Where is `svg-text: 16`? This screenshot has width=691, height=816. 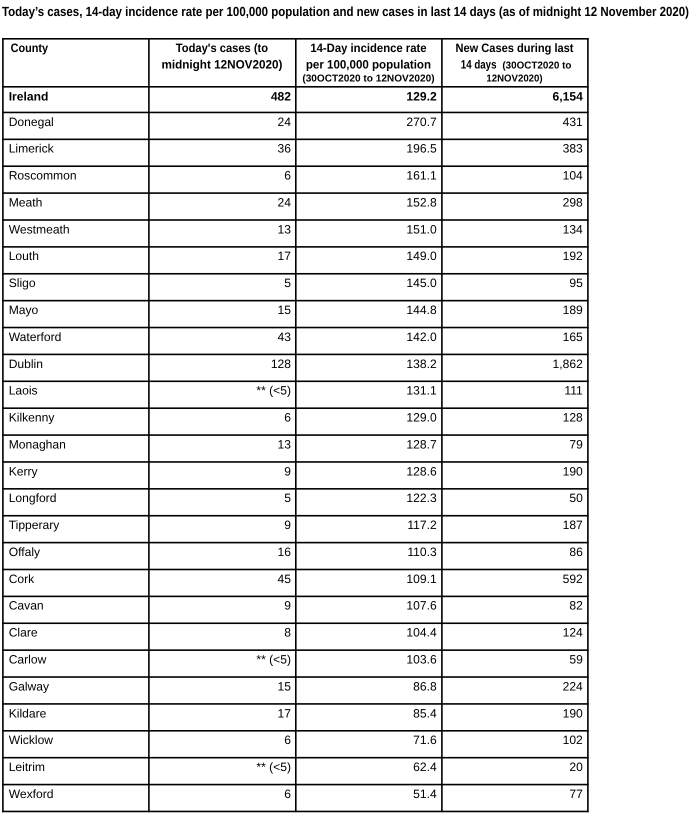 svg-text: 16 is located at coordinates (285, 552).